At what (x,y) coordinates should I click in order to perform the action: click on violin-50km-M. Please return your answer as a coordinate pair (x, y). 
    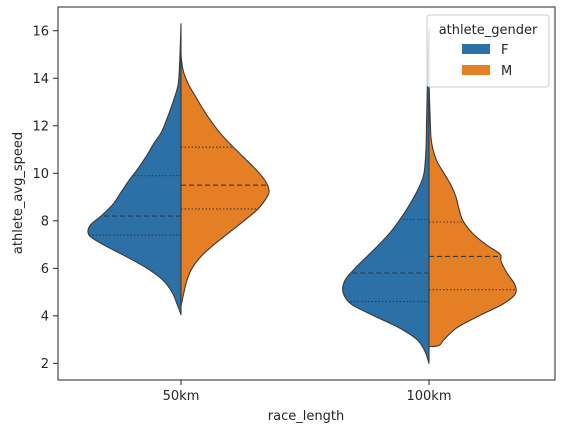
    Looking at the image, I should click on (225, 180).